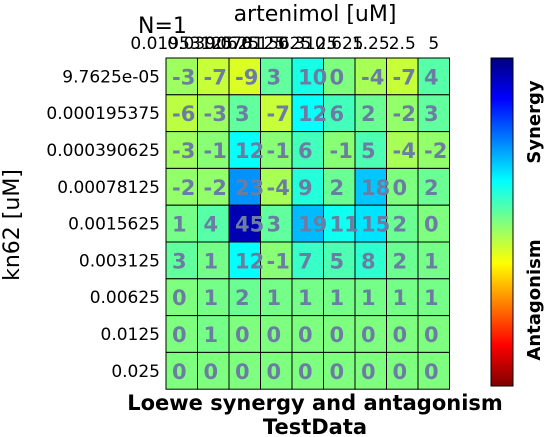  What do you see at coordinates (119, 261) in the screenshot?
I see `y-tick-label: 0.003125` at bounding box center [119, 261].